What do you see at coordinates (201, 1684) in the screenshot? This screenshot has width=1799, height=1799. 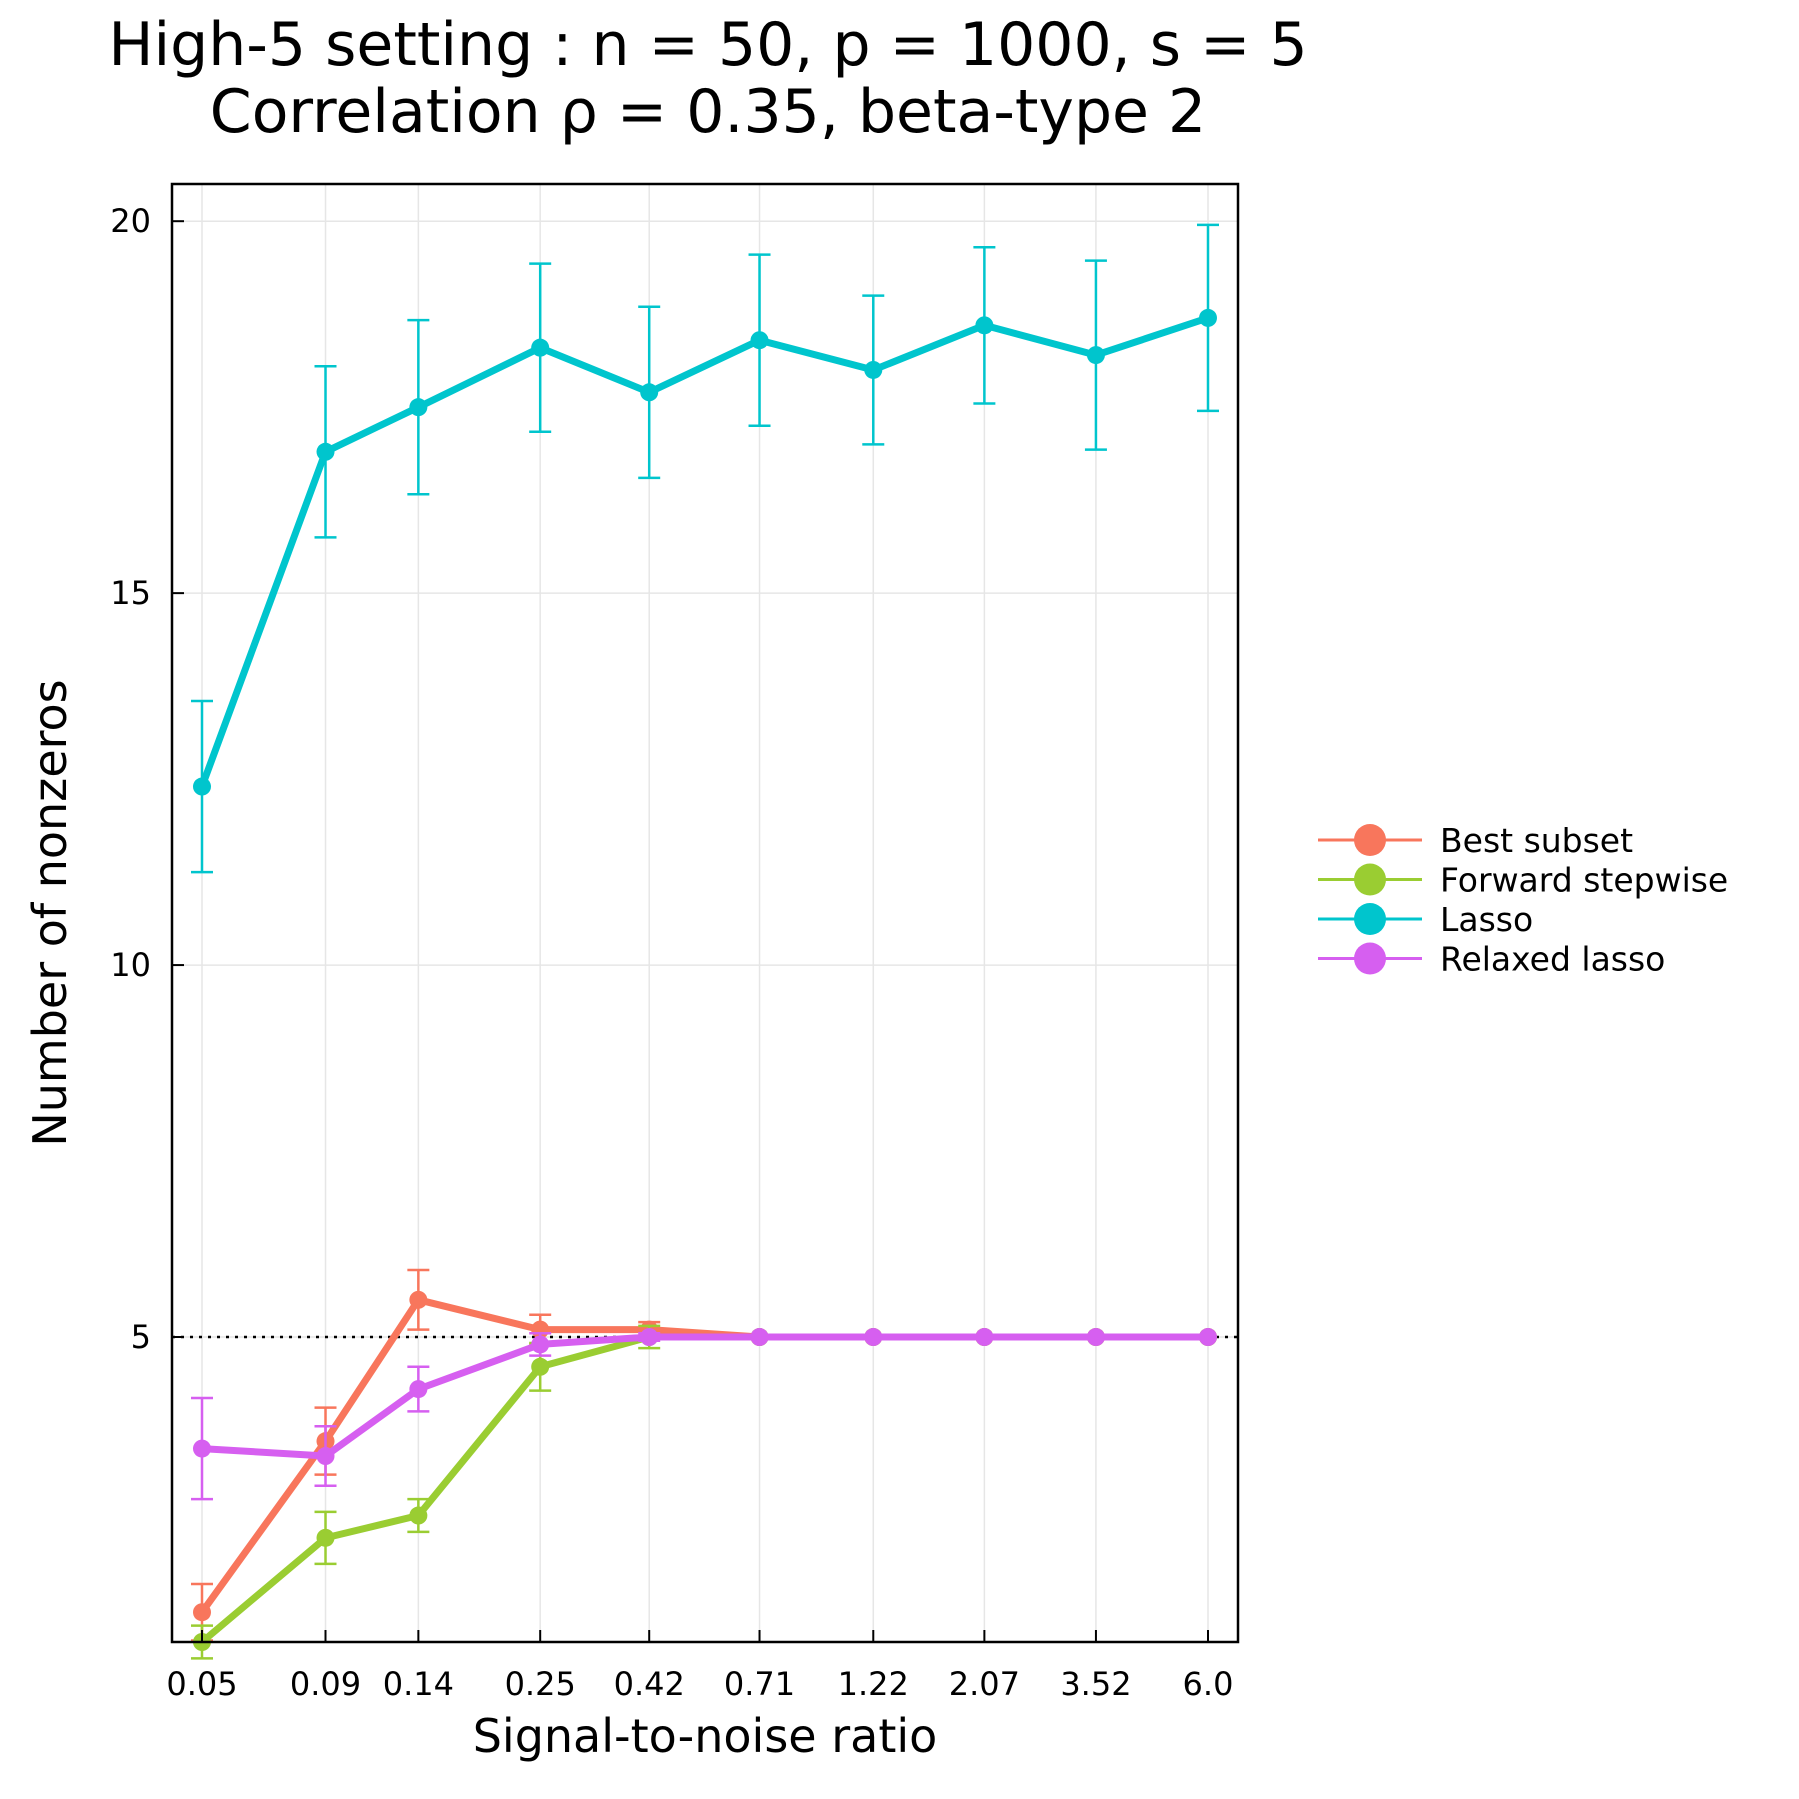 I see `x-tick-label: 0.05` at bounding box center [201, 1684].